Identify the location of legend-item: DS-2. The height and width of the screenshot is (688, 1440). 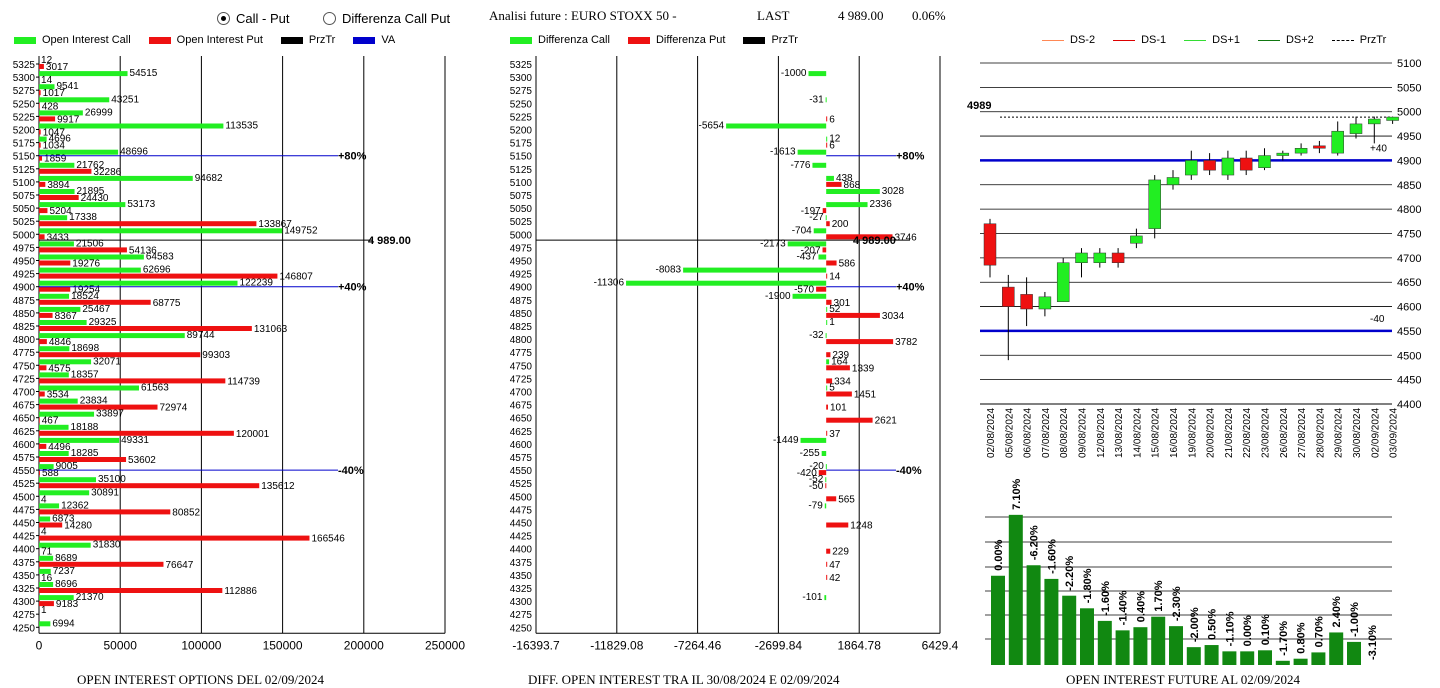
(1068, 40).